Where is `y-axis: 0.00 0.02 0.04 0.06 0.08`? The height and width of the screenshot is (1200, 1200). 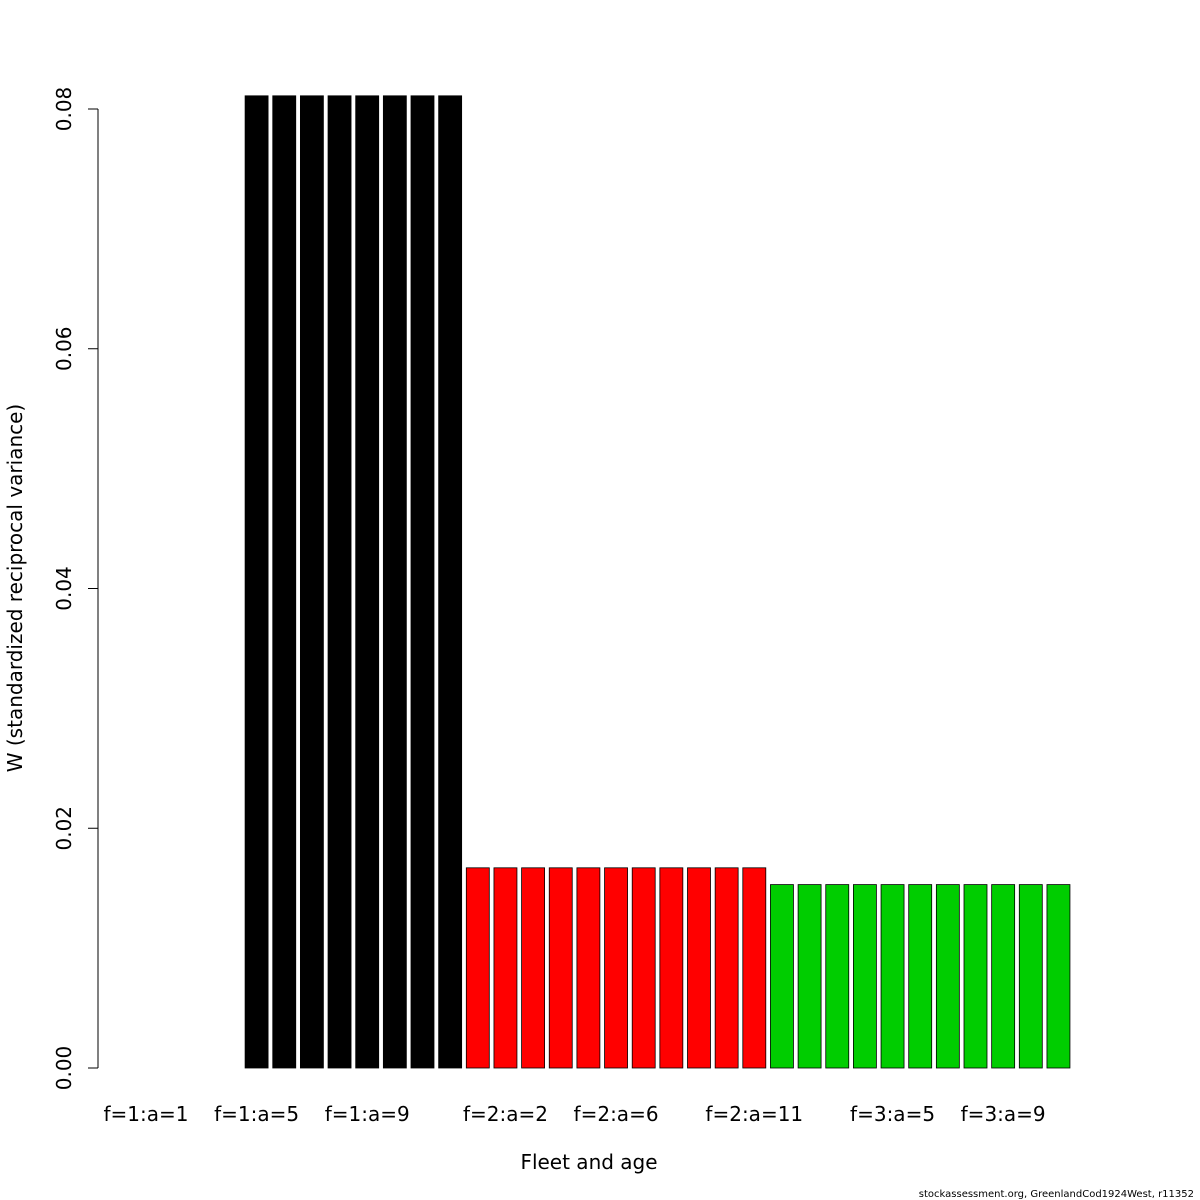 y-axis: 0.00 0.02 0.04 0.06 0.08 is located at coordinates (75, 589).